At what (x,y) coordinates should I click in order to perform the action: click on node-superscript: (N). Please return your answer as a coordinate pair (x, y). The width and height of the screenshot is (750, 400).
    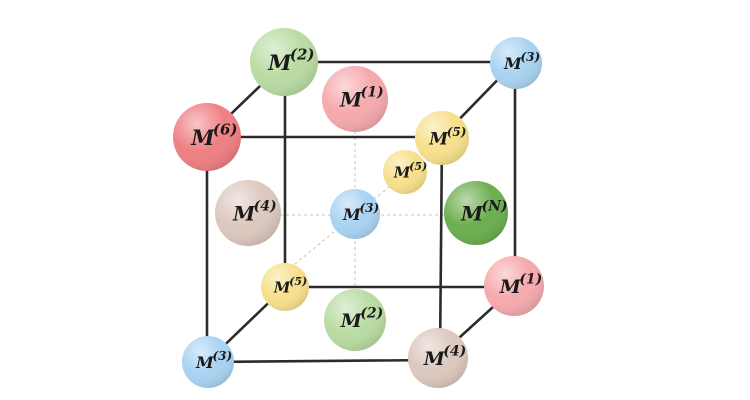
    Looking at the image, I should click on (495, 207).